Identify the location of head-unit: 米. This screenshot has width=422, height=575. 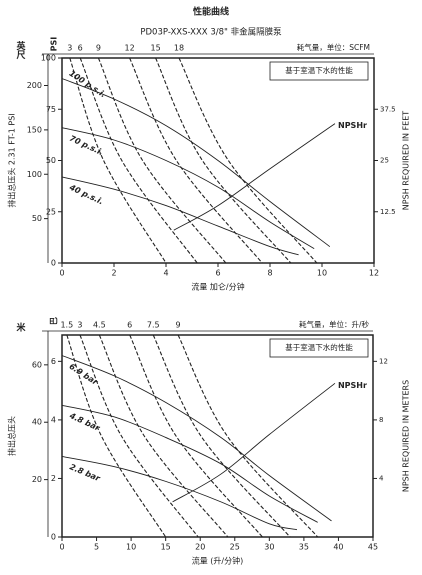
(21, 326).